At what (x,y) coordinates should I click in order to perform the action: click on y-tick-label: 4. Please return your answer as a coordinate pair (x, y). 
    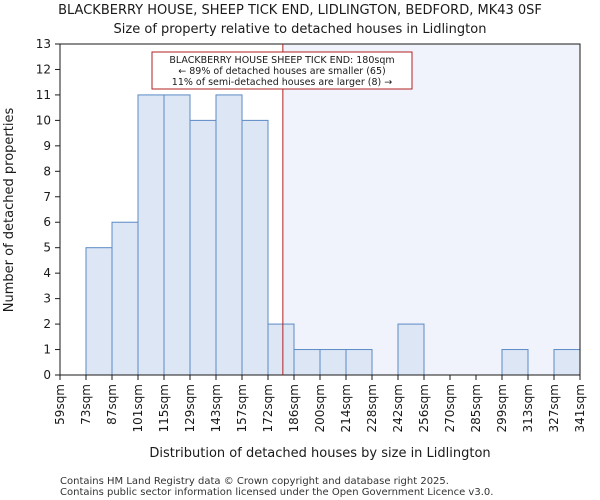
    Looking at the image, I should click on (47, 273).